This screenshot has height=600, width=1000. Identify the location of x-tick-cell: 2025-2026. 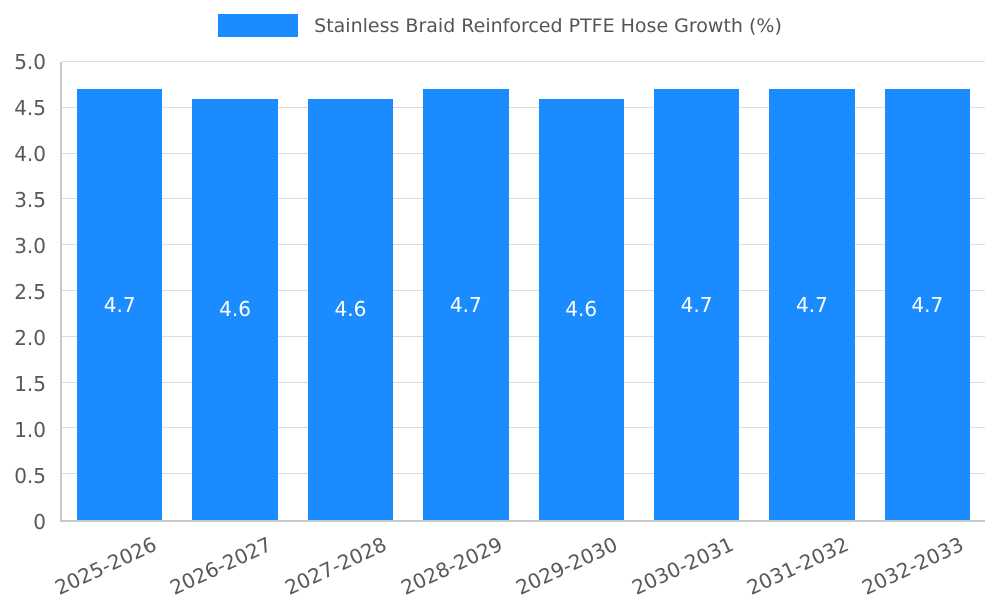
(114, 560).